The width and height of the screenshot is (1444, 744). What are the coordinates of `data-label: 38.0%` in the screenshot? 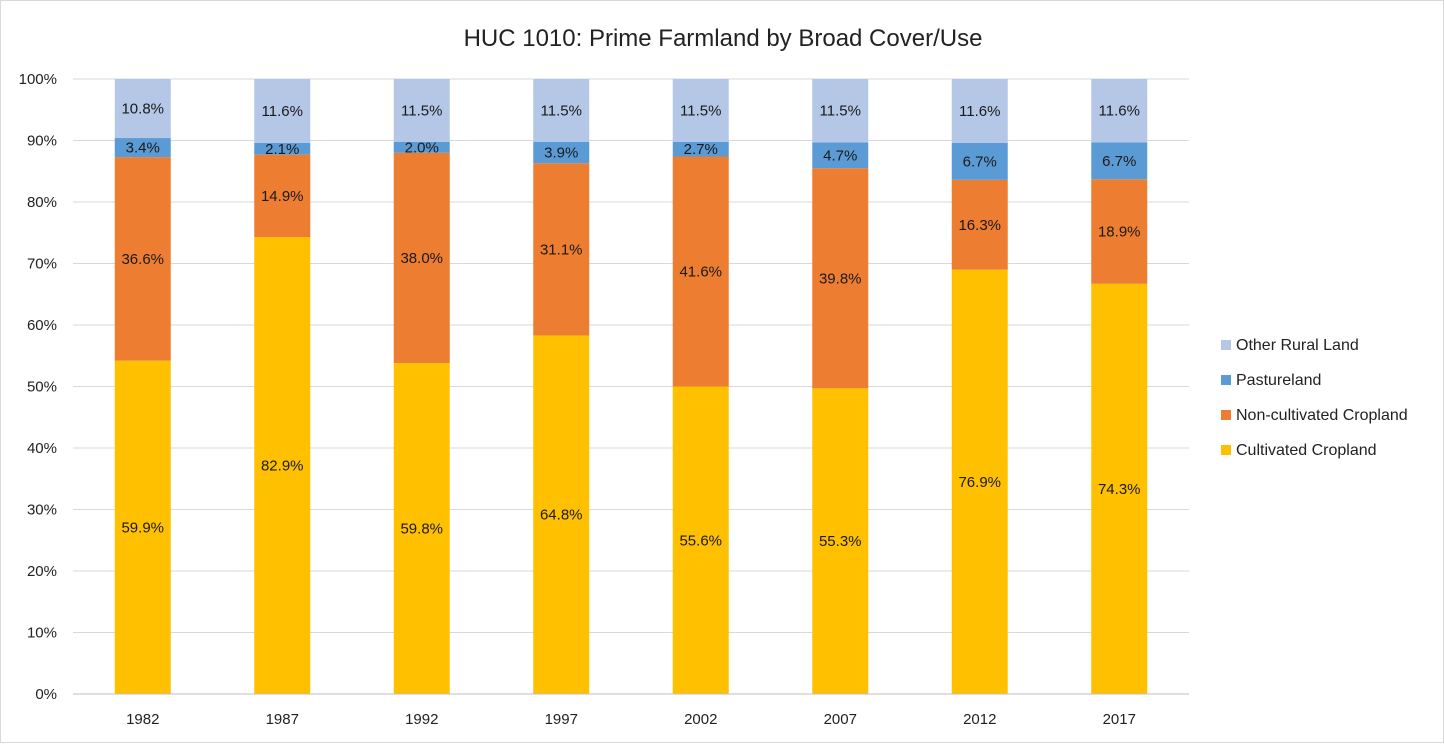 It's located at (421, 258).